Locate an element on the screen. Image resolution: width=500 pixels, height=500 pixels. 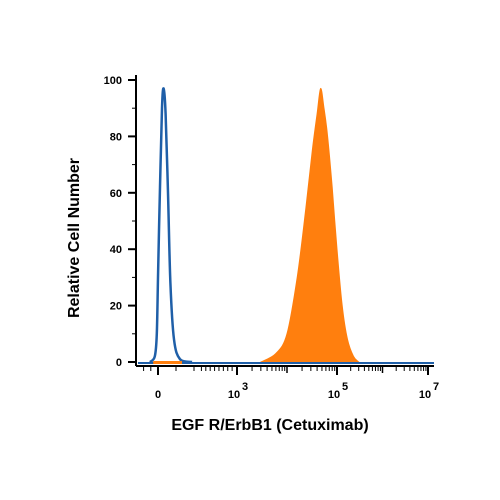
x-tick-exponent: 3 is located at coordinates (245, 387).